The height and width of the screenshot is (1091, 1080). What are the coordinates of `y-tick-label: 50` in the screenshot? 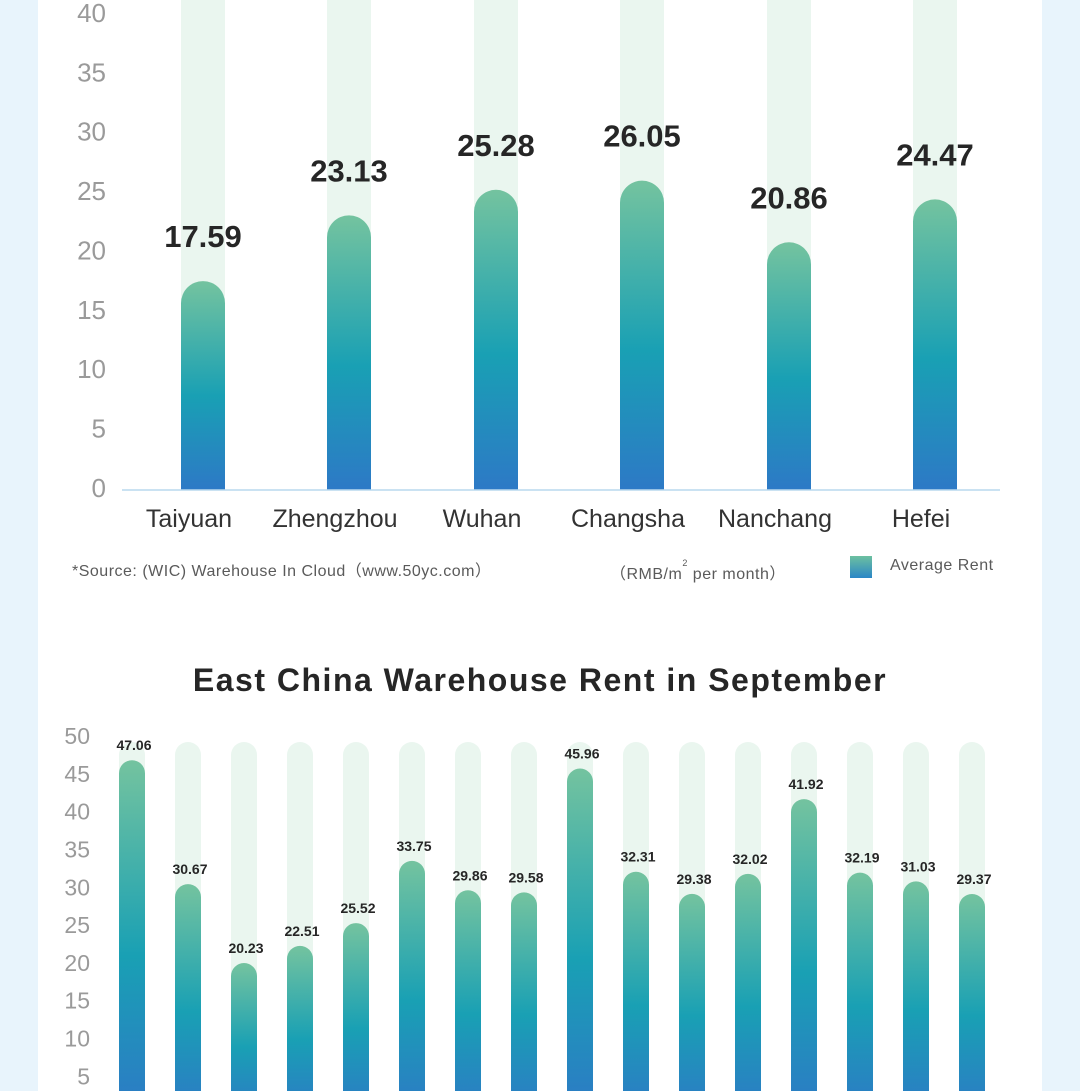 It's located at (77, 736).